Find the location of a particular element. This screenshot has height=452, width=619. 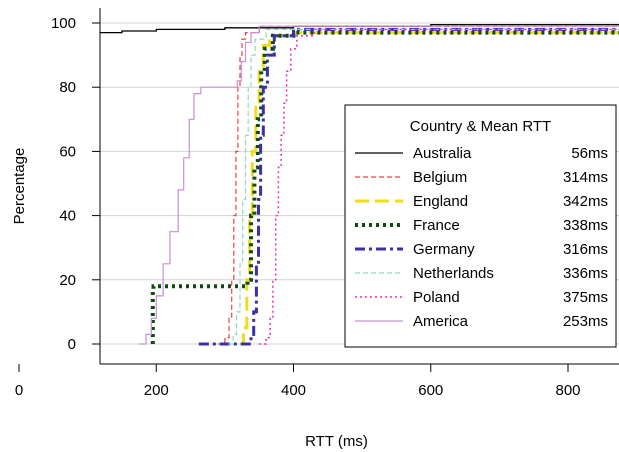

y-tick-label: 60 is located at coordinates (67, 151).